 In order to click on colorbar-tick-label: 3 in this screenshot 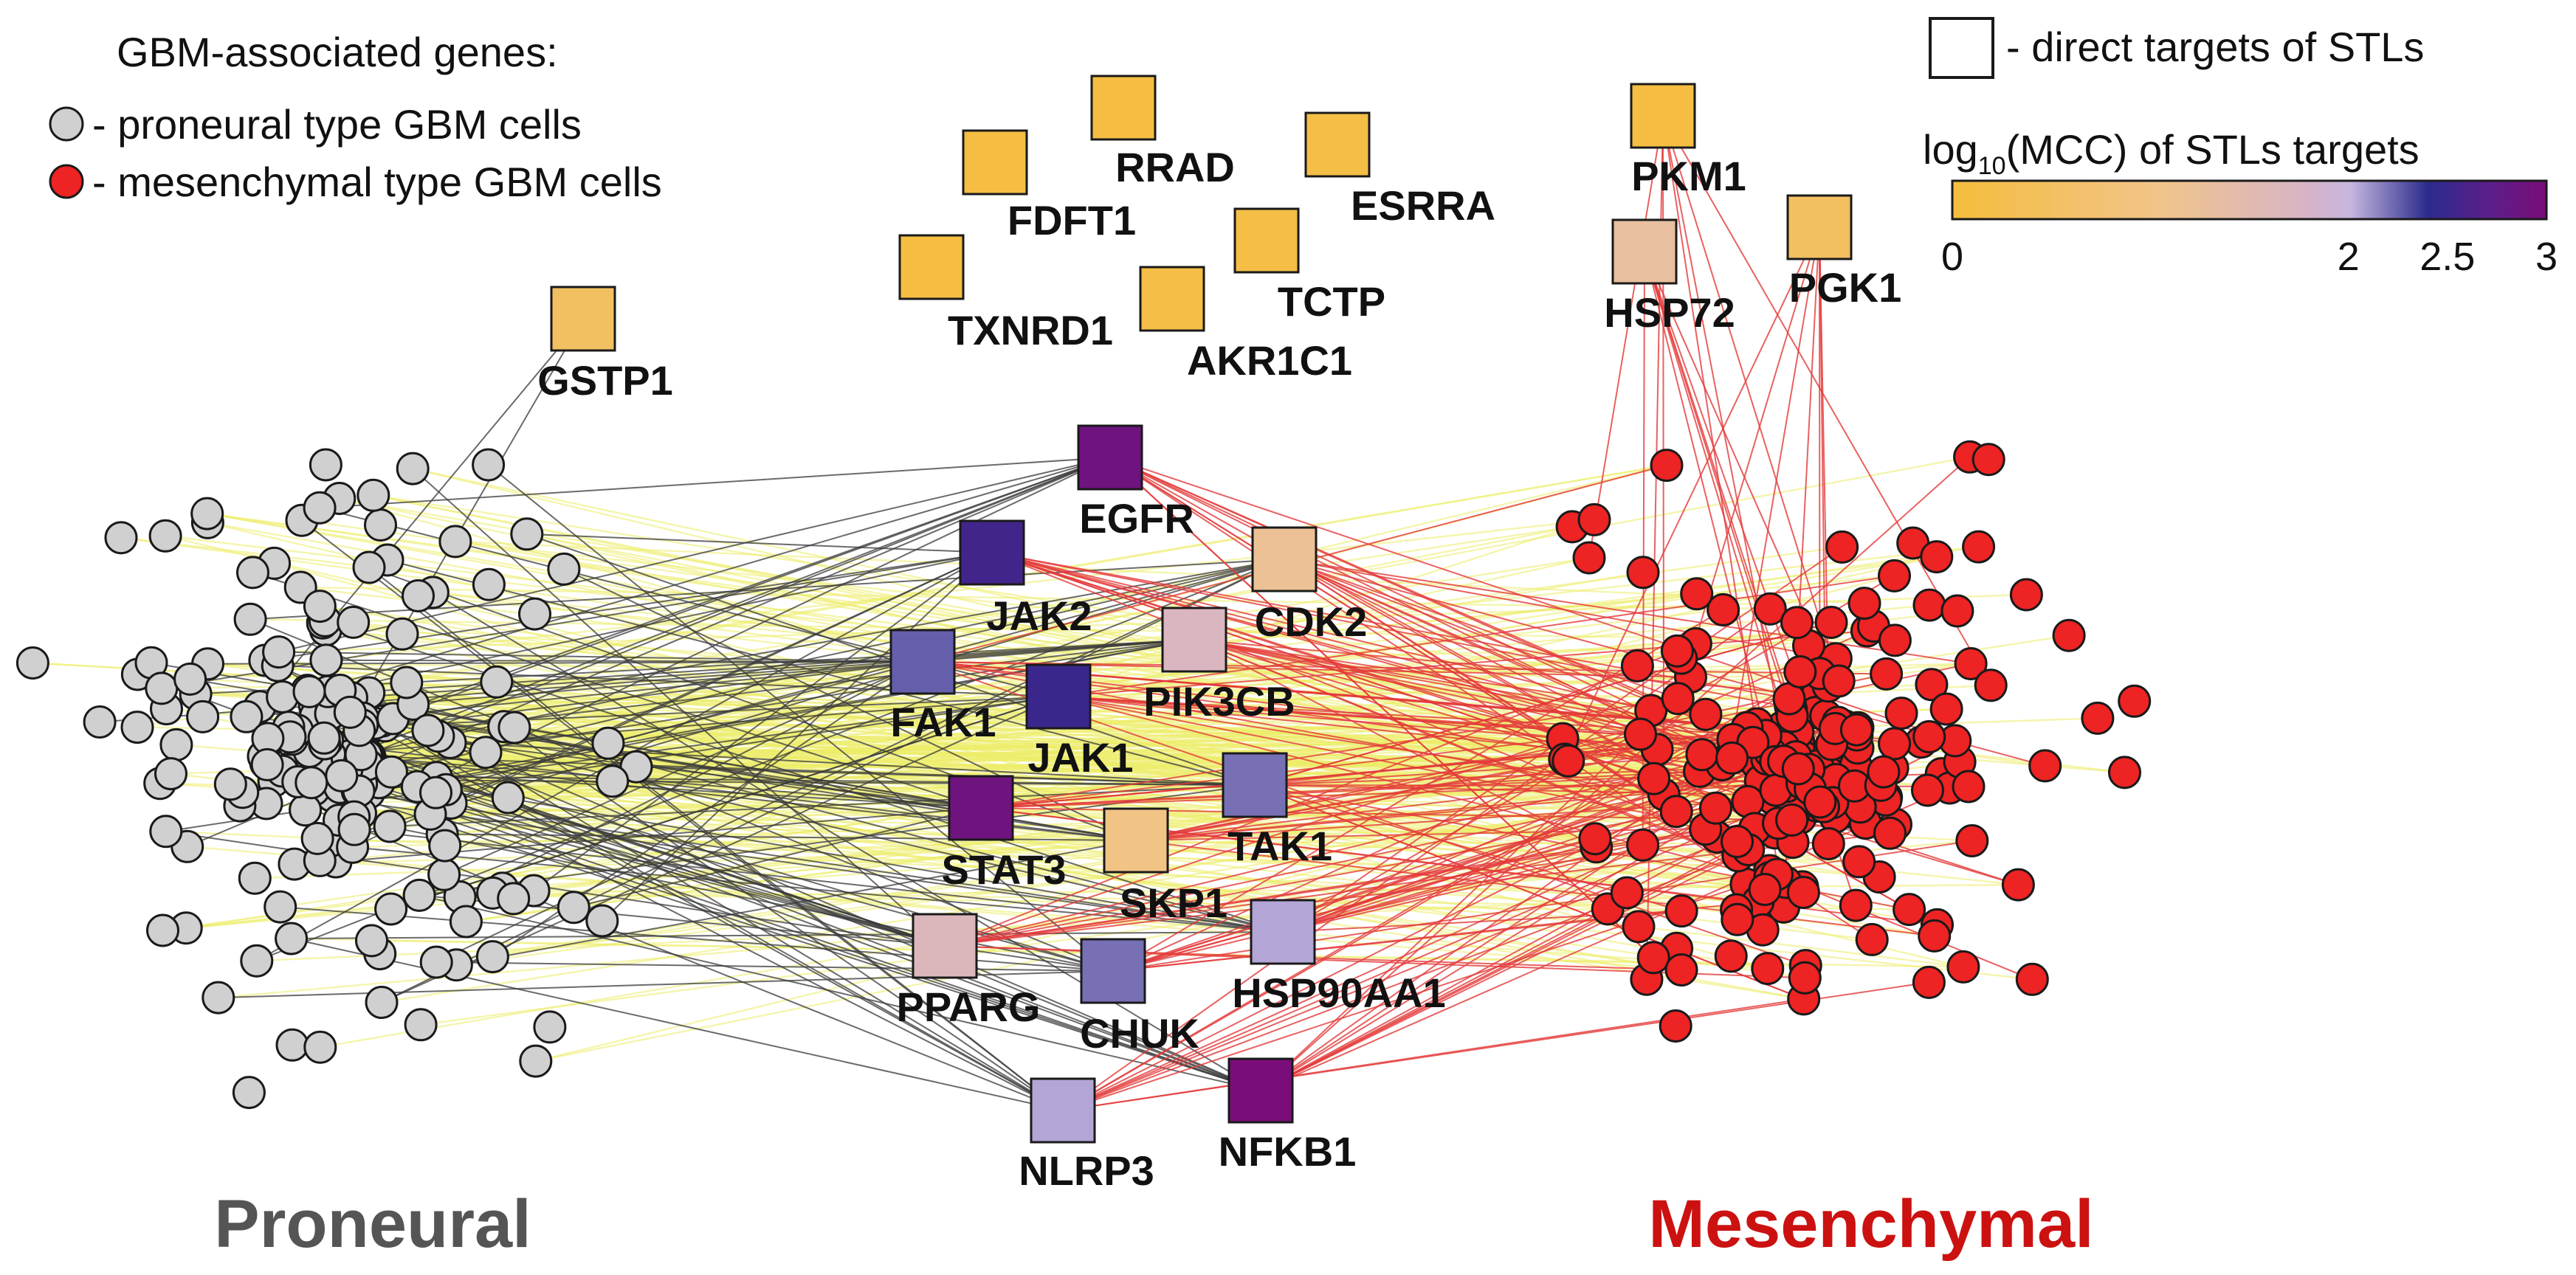, I will do `click(2547, 257)`.